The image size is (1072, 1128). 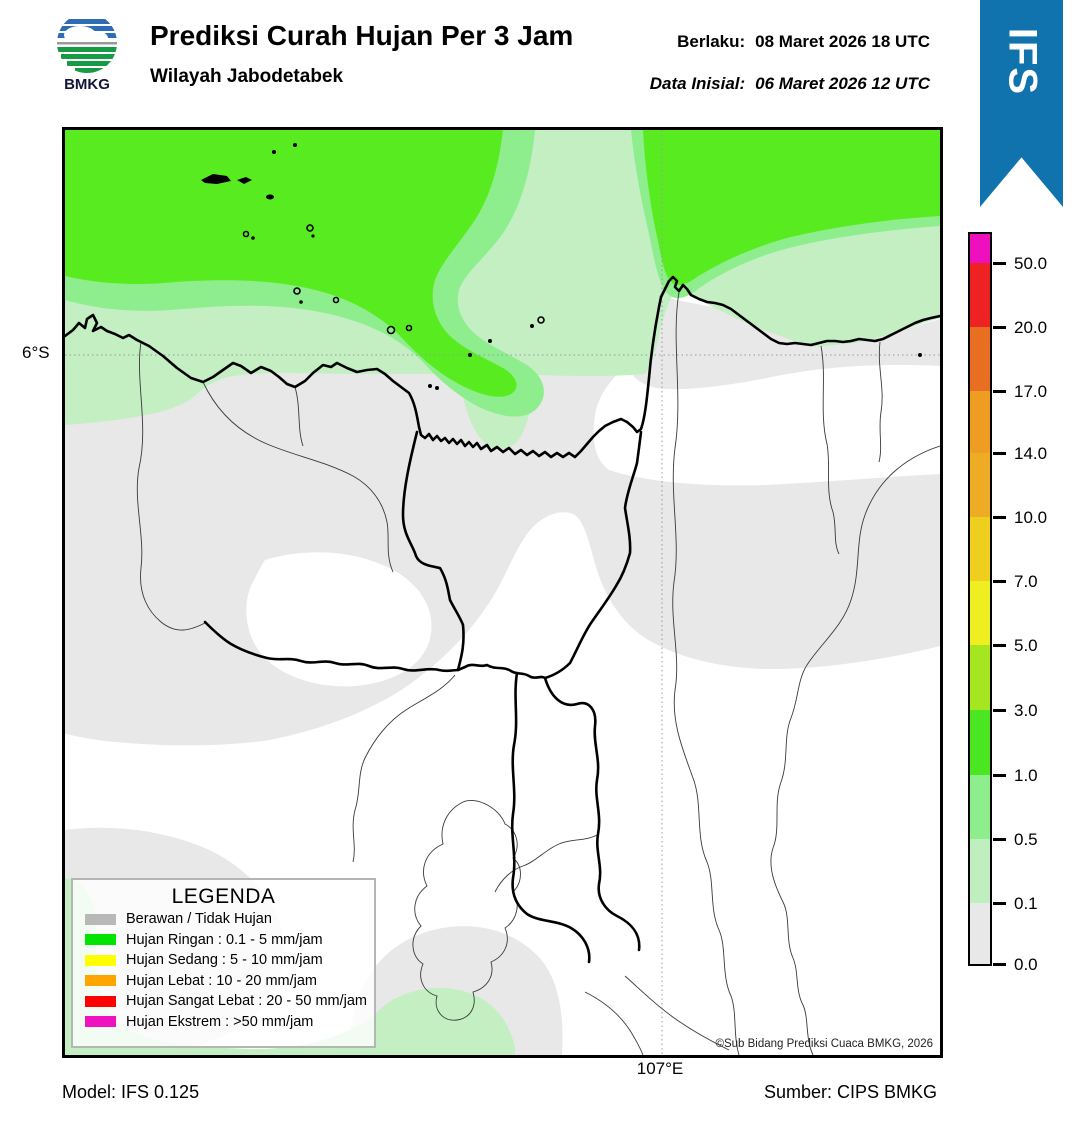 What do you see at coordinates (87, 84) in the screenshot?
I see `bmkg-logo-text: BMKG` at bounding box center [87, 84].